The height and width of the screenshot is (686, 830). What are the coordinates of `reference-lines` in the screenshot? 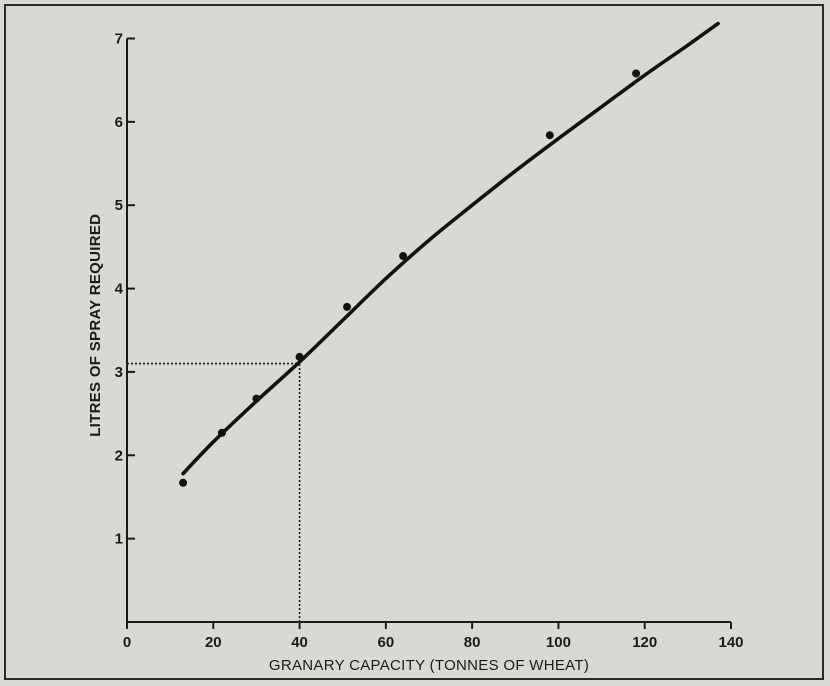 It's located at (214, 492).